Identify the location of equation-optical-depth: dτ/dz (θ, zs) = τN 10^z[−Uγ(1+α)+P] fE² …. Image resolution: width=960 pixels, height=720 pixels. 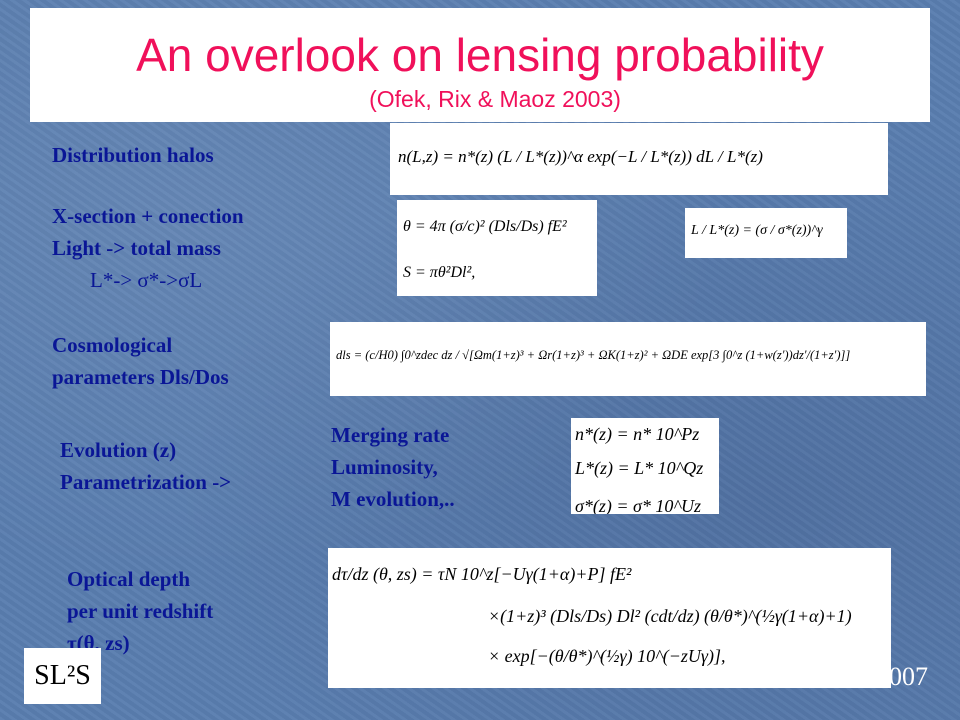
(609, 618).